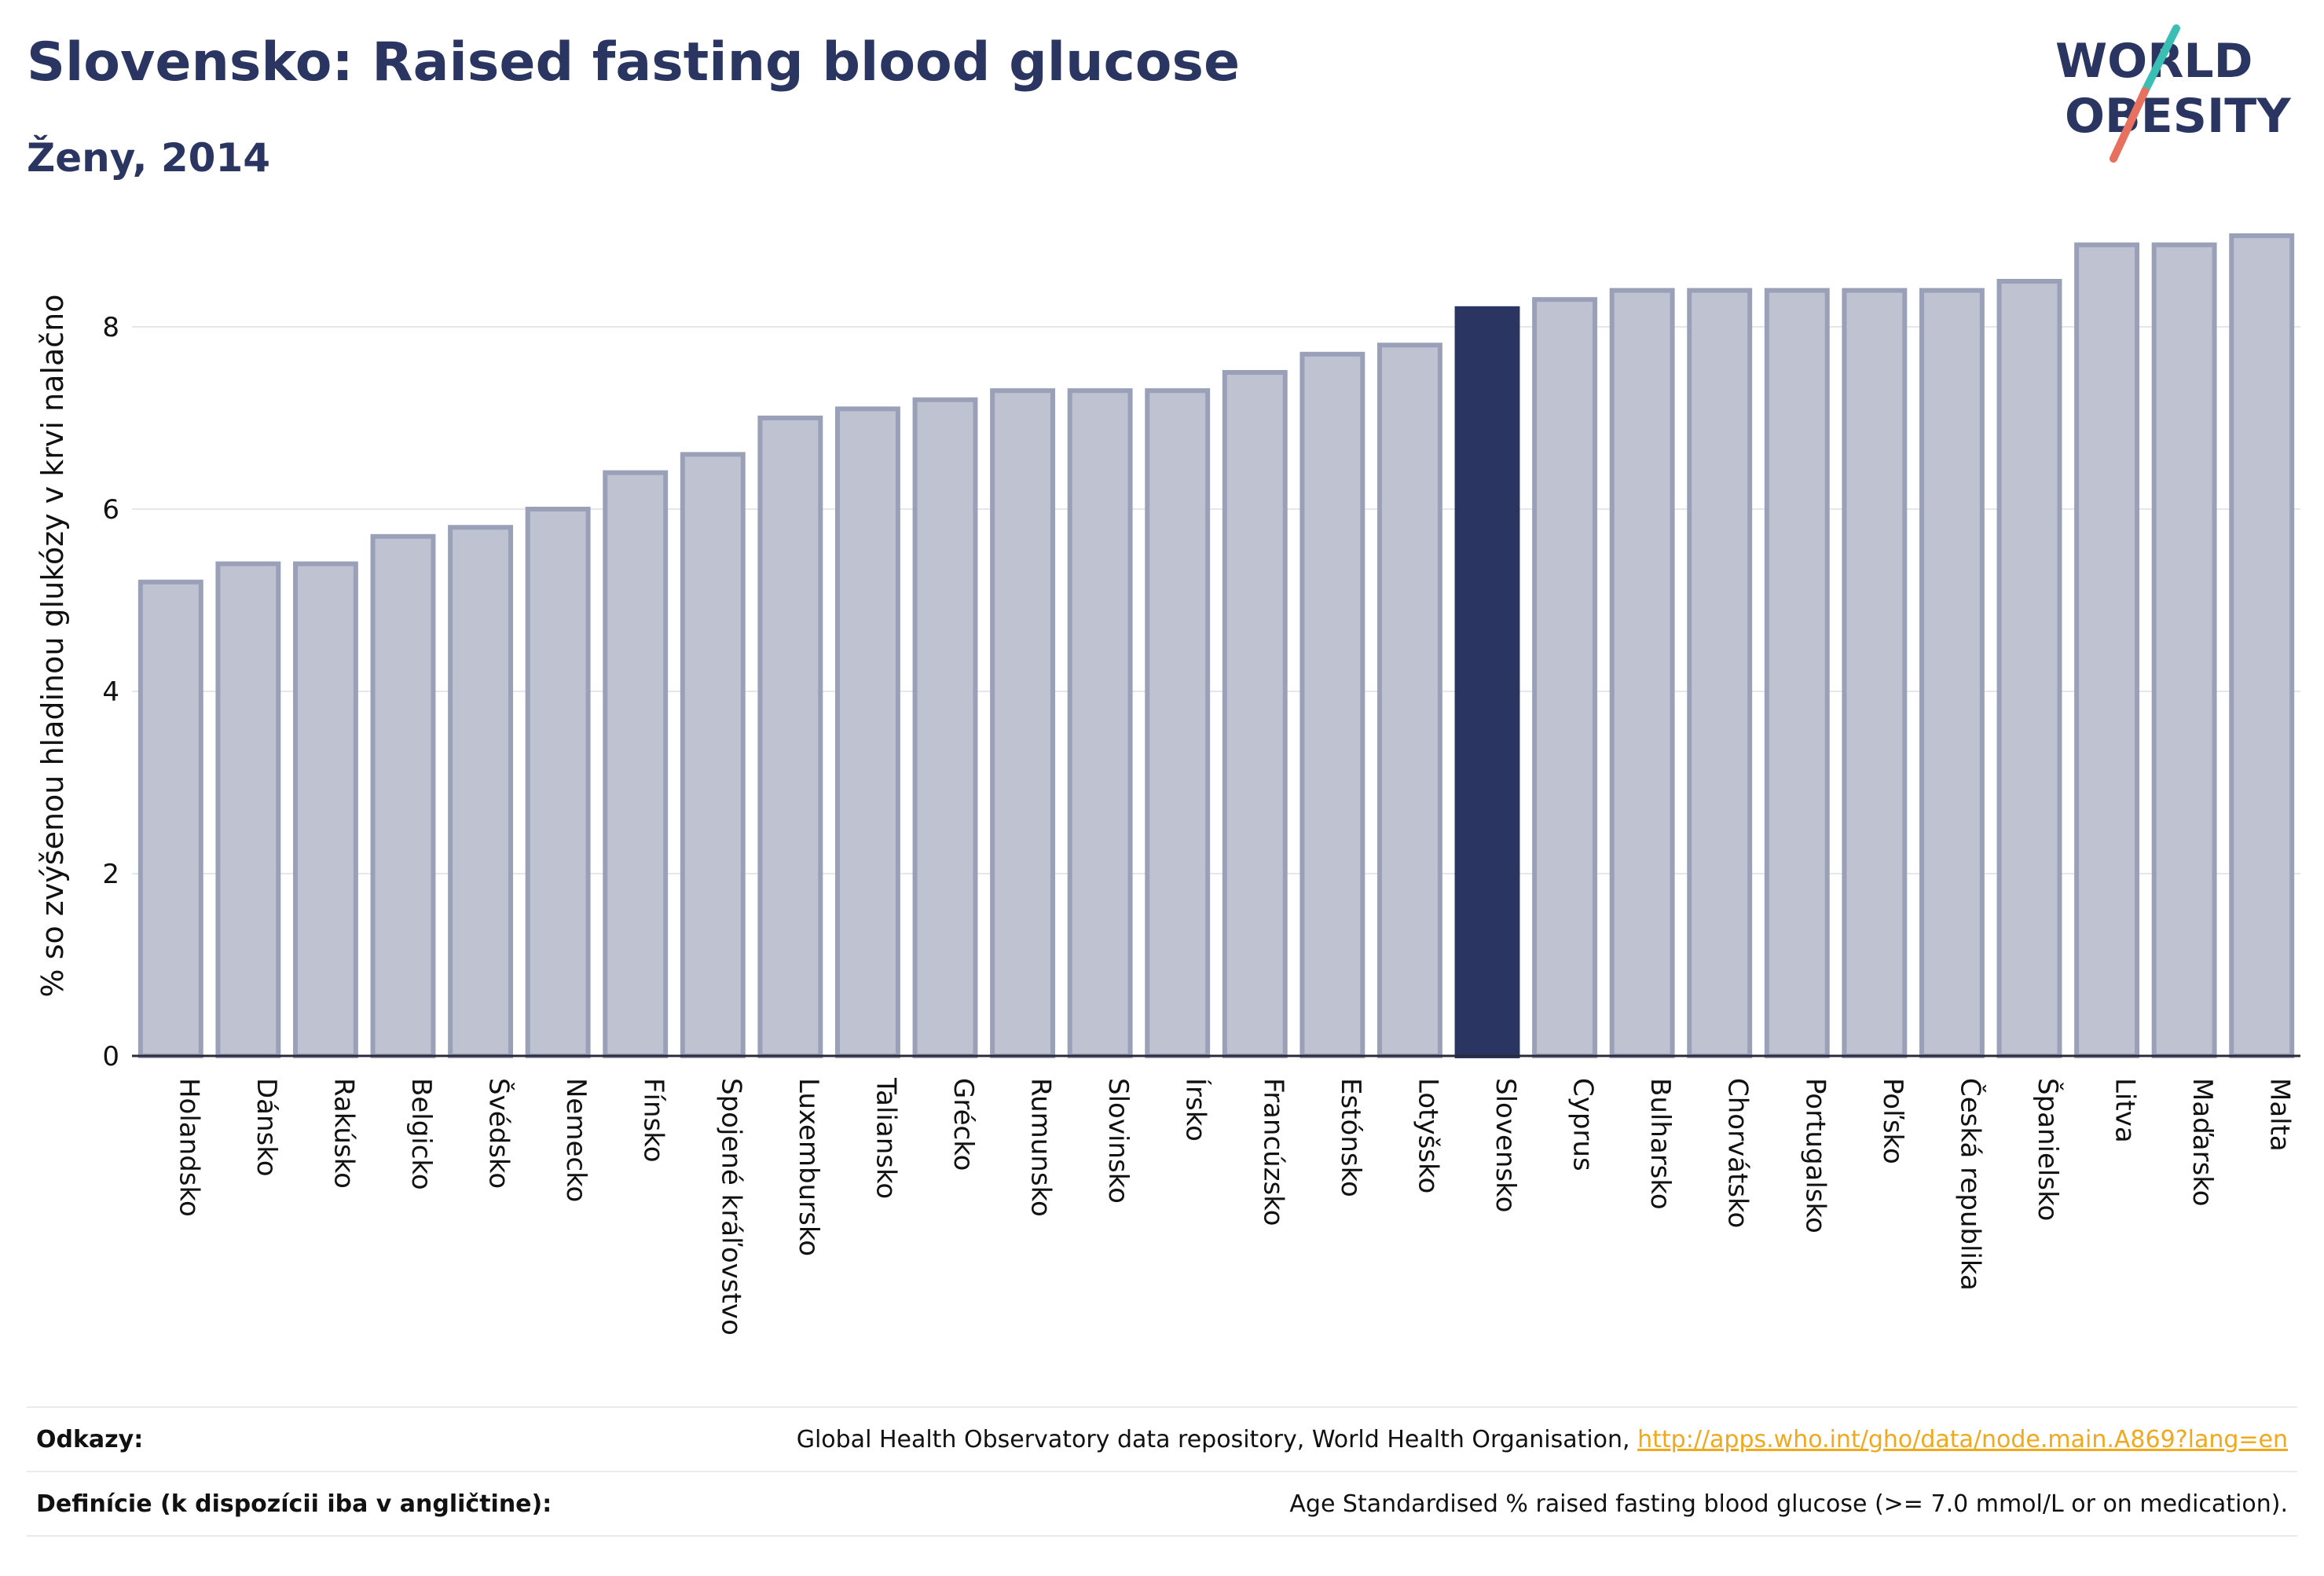  I want to click on x-tick-label: Belgicko, so click(421, 1134).